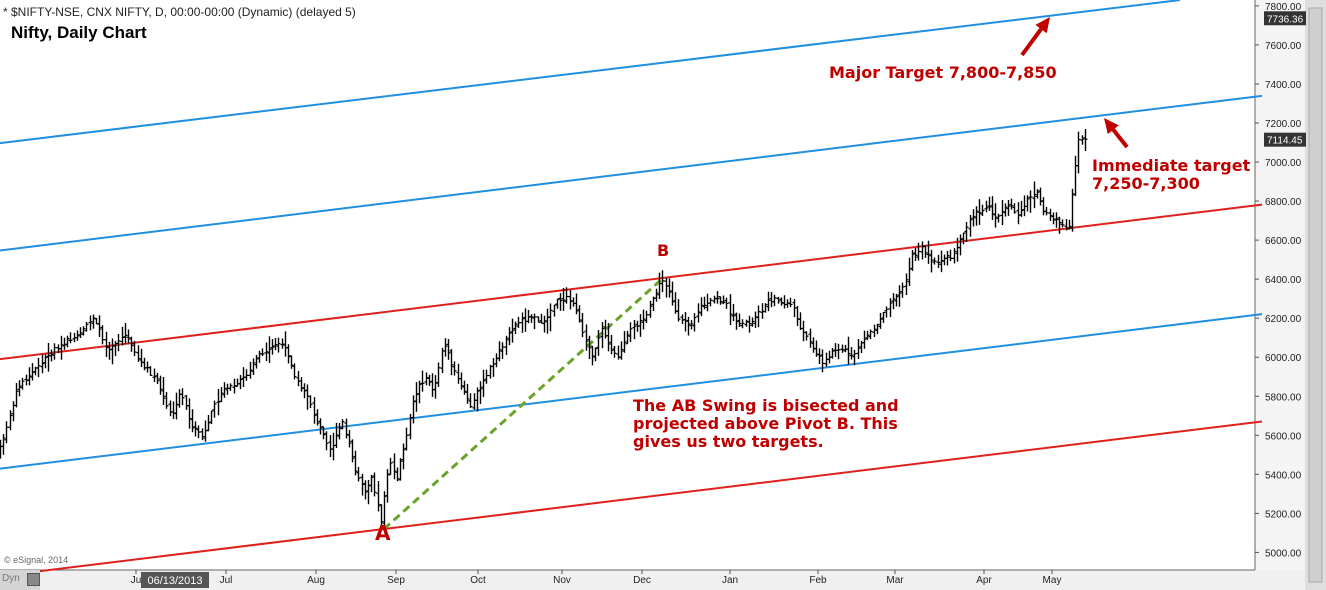 Image resolution: width=1326 pixels, height=590 pixels. What do you see at coordinates (175, 580) in the screenshot?
I see `x-date-cursor-box` at bounding box center [175, 580].